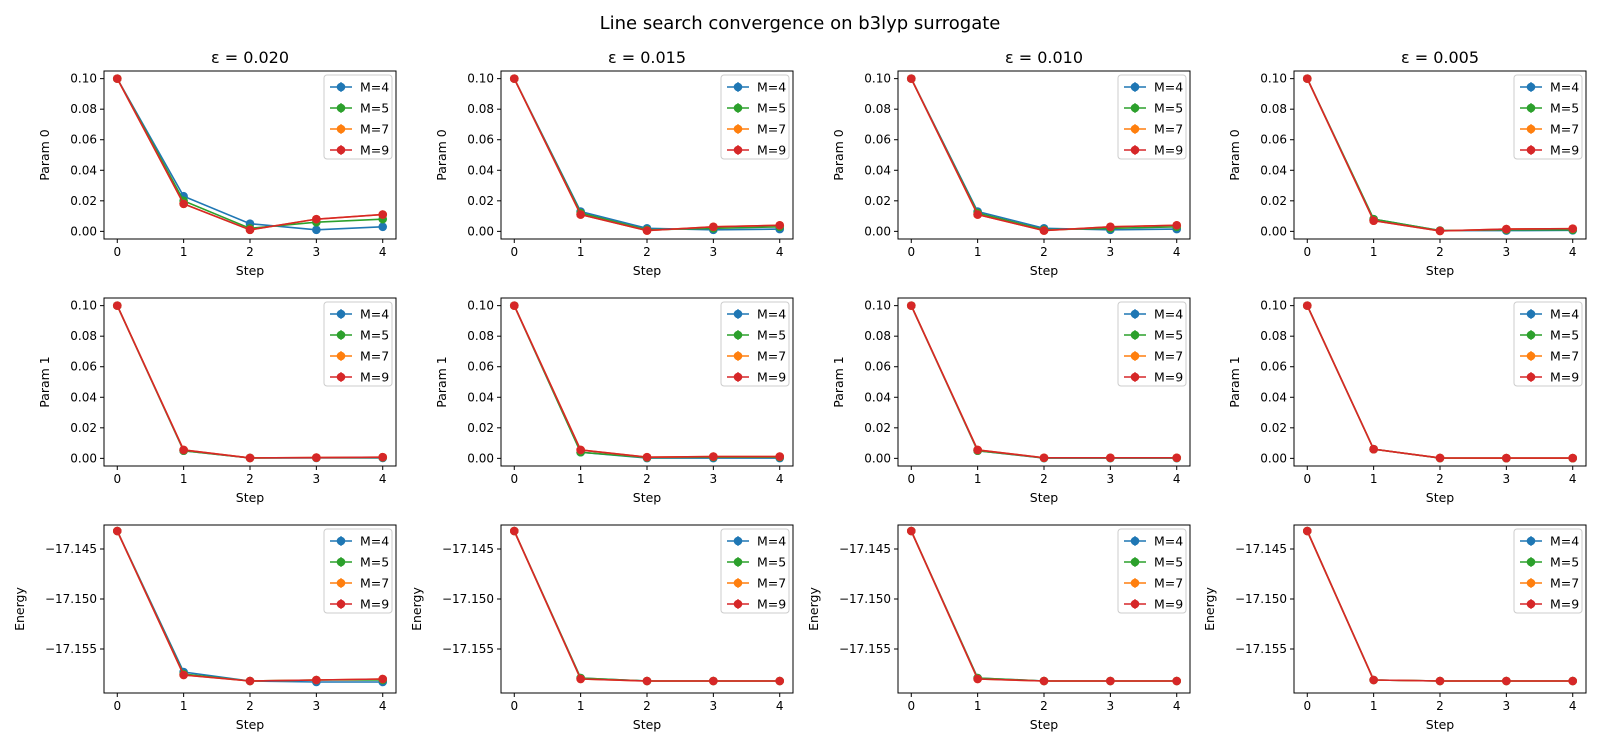 The width and height of the screenshot is (1600, 750). I want to click on subplot-title: ε = 0.020, so click(250, 57).